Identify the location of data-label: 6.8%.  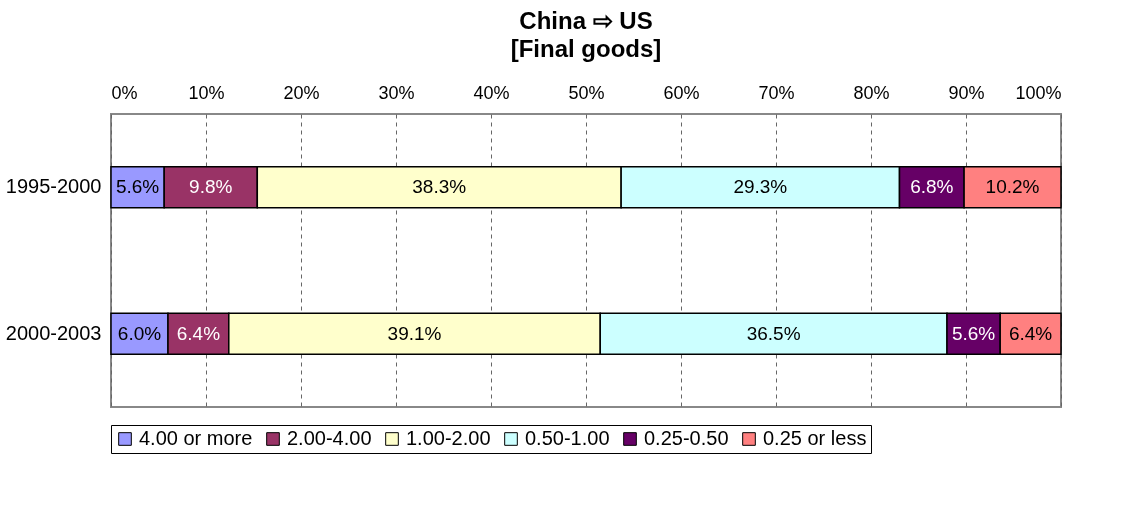
(932, 187).